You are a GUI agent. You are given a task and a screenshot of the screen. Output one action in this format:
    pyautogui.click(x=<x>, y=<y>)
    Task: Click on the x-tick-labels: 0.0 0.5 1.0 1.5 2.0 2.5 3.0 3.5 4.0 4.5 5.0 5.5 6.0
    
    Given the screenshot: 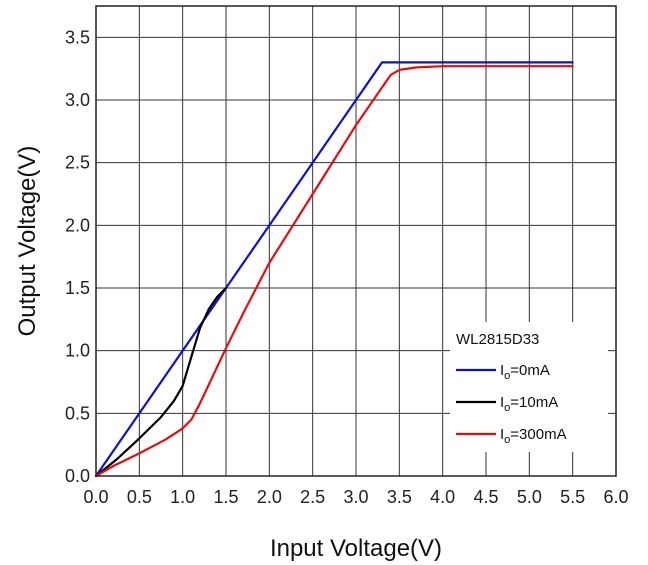 What is the action you would take?
    pyautogui.click(x=355, y=497)
    